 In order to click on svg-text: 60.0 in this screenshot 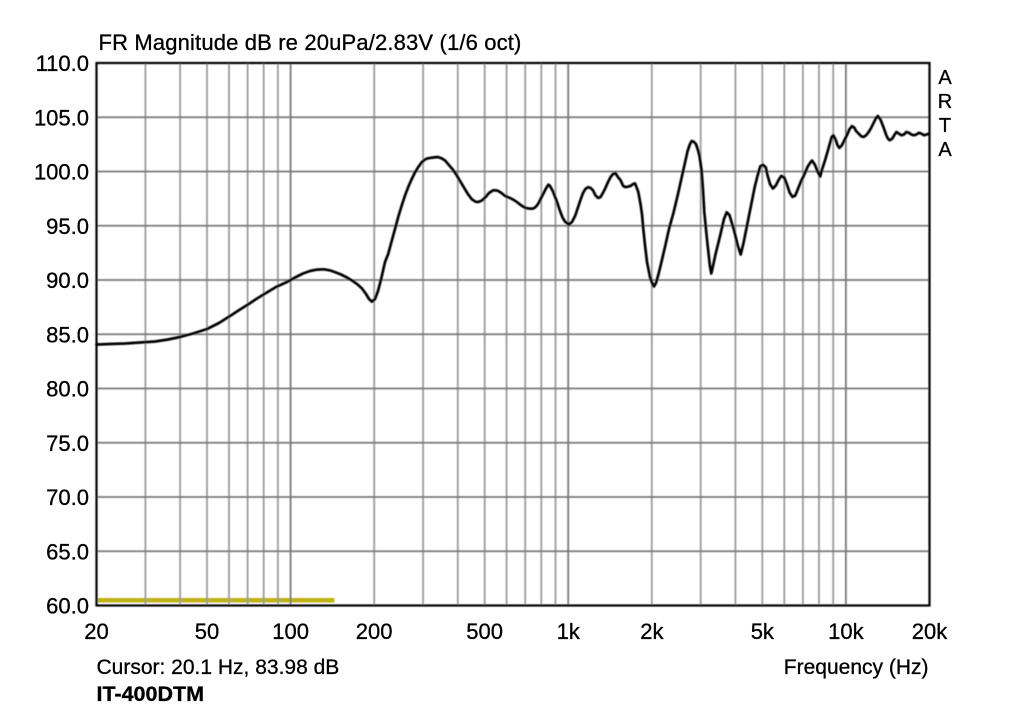, I will do `click(67, 606)`.